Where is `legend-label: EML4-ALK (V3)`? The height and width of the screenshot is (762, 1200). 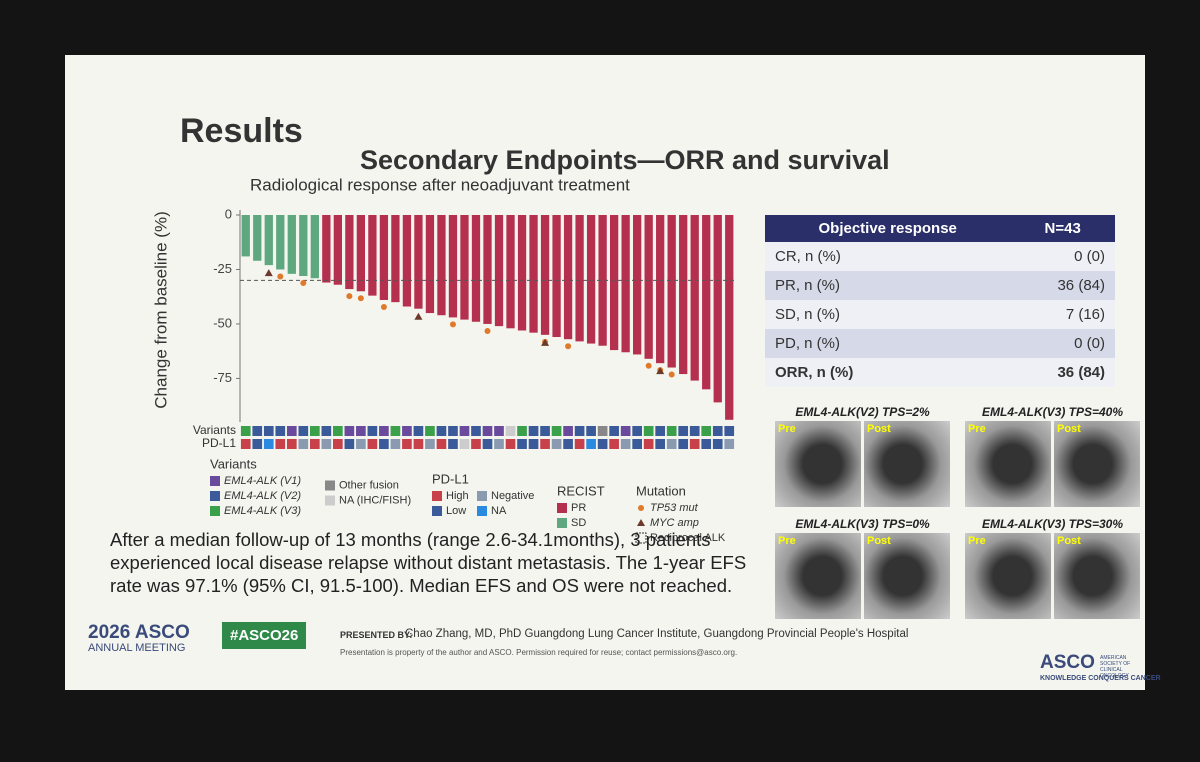 legend-label: EML4-ALK (V3) is located at coordinates (262, 511).